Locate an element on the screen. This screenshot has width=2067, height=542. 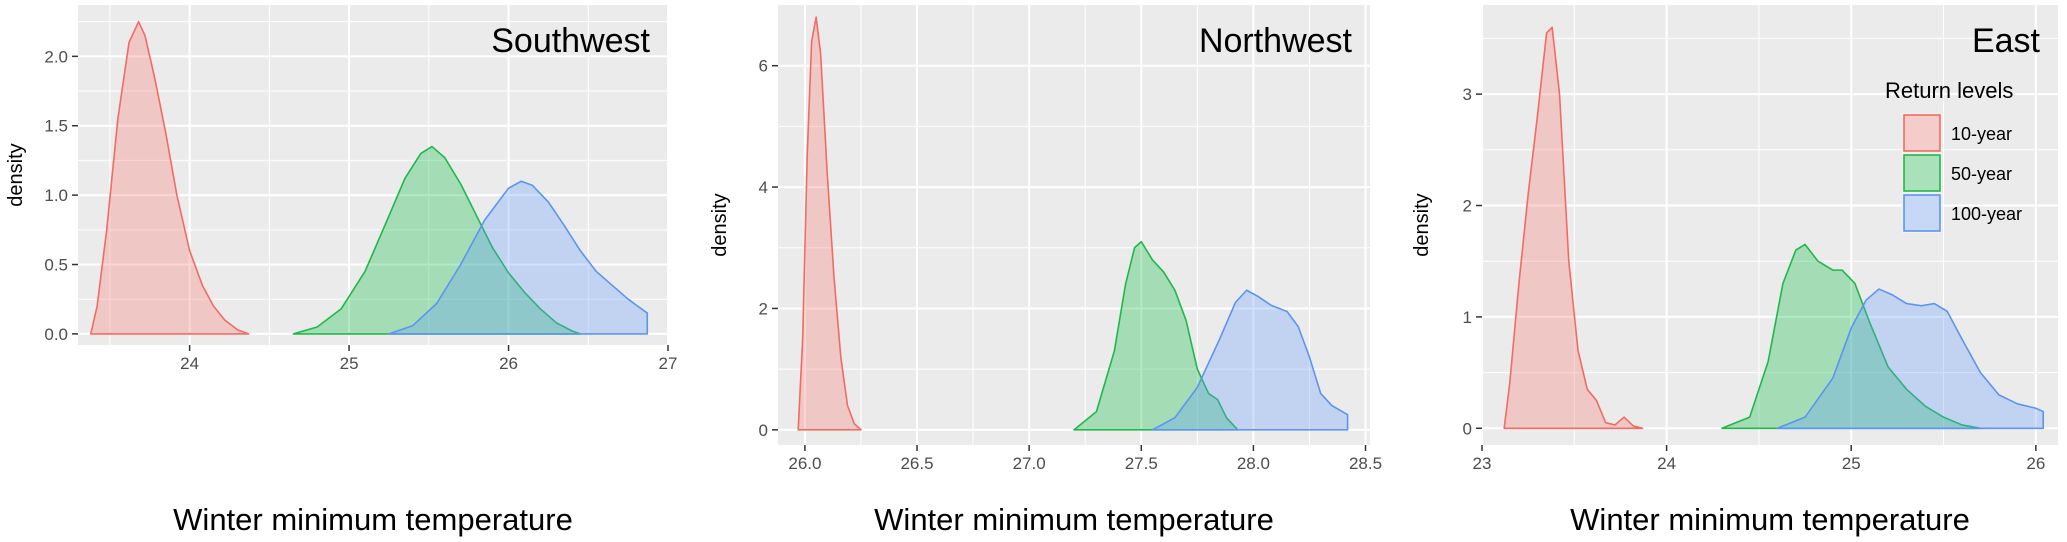
panel-southwest-ytick-label: 1.0 is located at coordinates (56, 195).